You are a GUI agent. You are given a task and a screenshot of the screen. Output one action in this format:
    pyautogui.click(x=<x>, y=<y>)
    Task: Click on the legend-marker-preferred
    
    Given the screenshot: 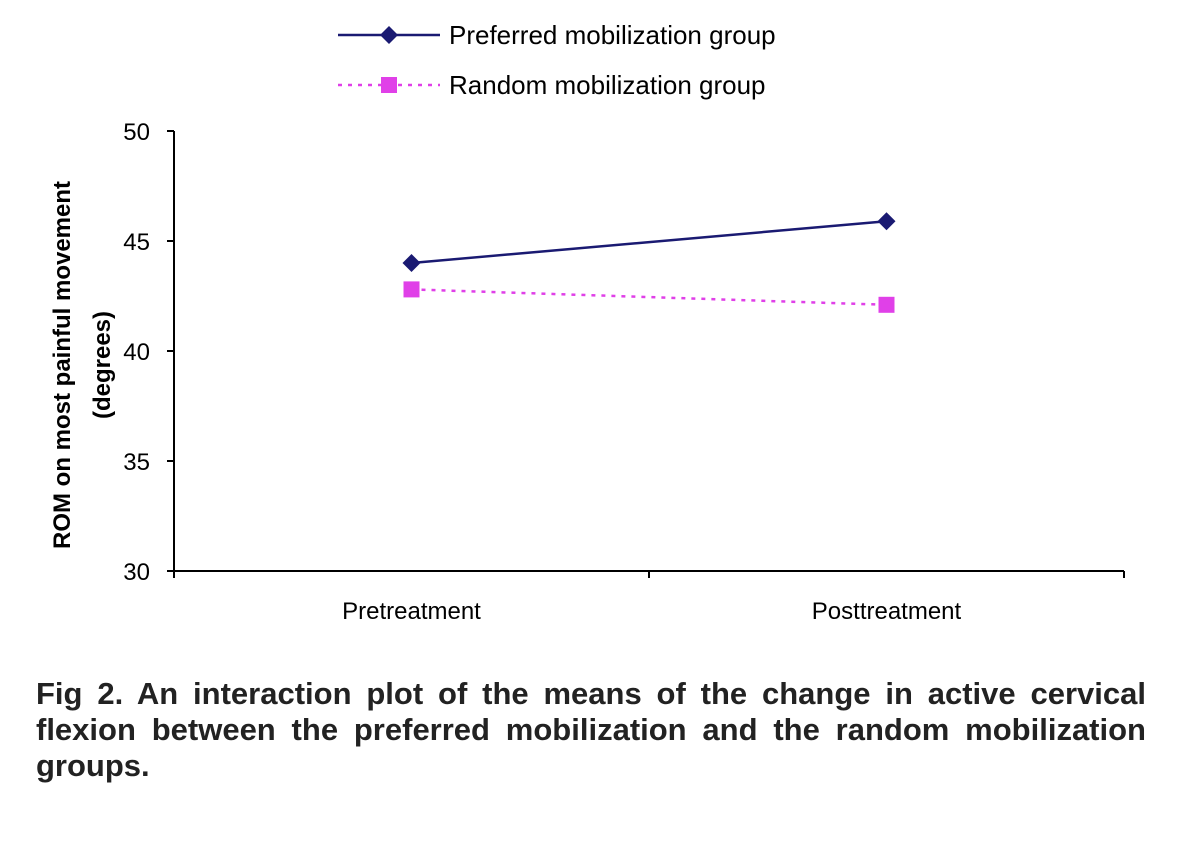 What is the action you would take?
    pyautogui.click(x=389, y=35)
    